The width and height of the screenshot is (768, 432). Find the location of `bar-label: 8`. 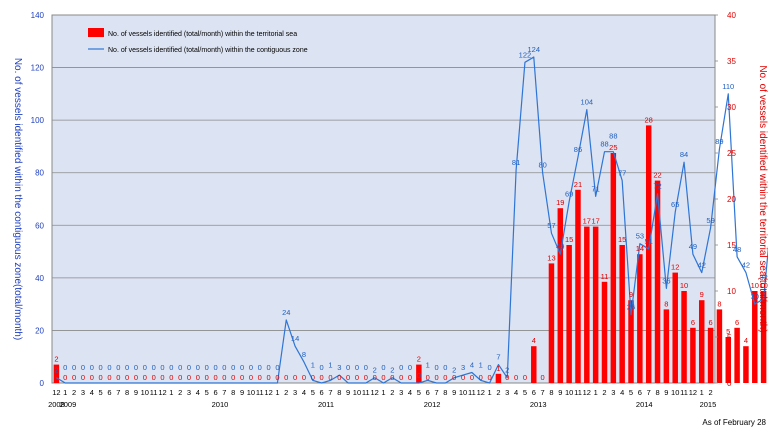

bar-label: 8 is located at coordinates (719, 303).